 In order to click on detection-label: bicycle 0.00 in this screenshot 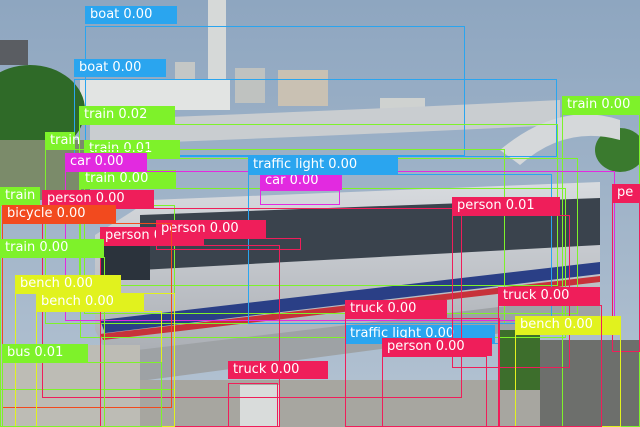, I will do `click(59, 214)`.